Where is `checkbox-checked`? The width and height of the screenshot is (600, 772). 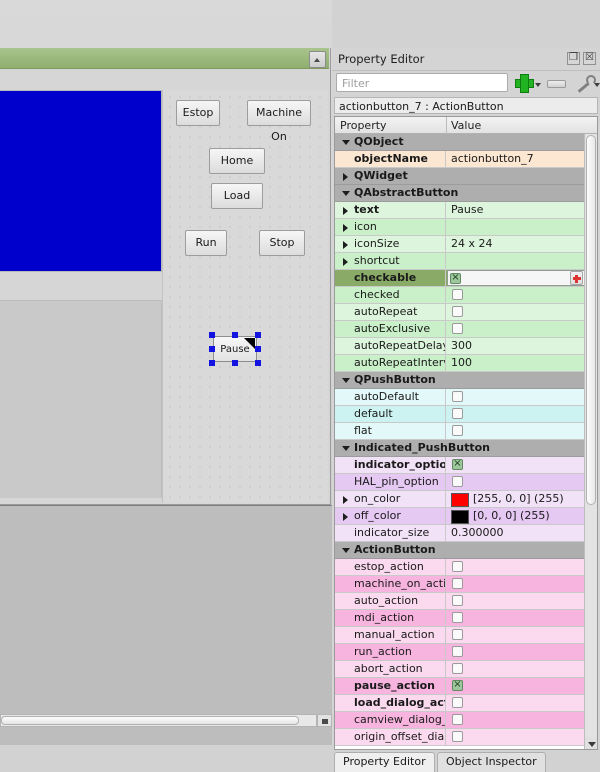
checkbox-checked is located at coordinates (457, 294).